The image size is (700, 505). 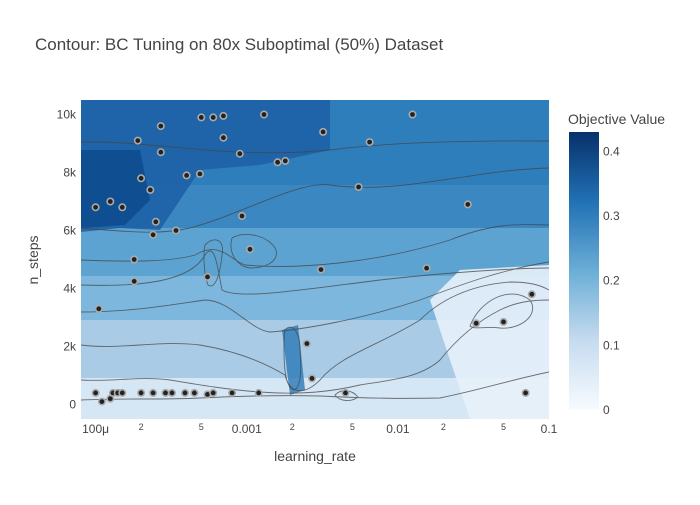 I want to click on y-axis-title: n_steps, so click(x=33, y=259).